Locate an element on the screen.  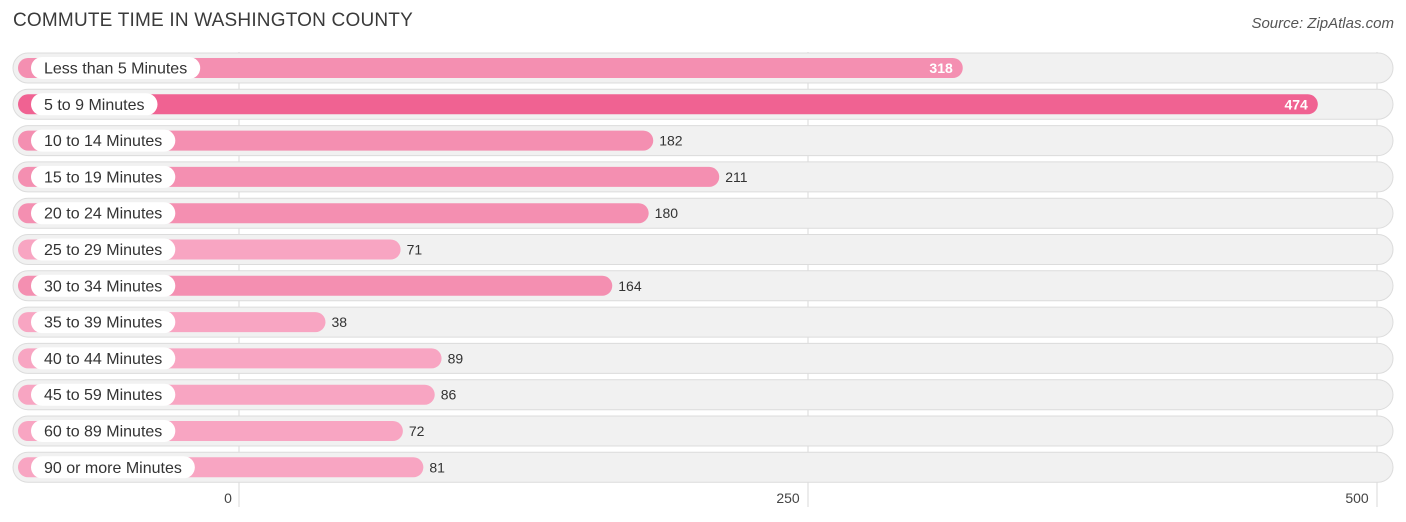
x-tick-label-500: 500 is located at coordinates (1357, 498).